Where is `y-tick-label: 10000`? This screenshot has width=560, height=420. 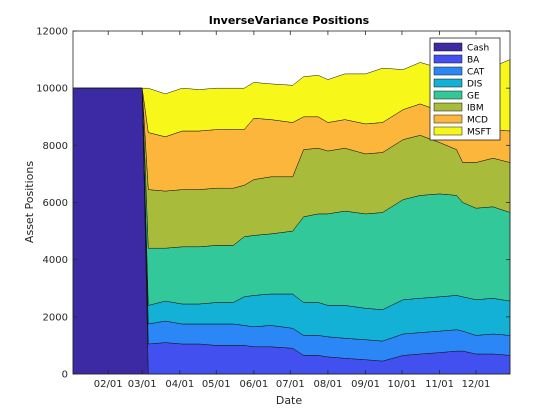
y-tick-label: 10000 is located at coordinates (52, 89).